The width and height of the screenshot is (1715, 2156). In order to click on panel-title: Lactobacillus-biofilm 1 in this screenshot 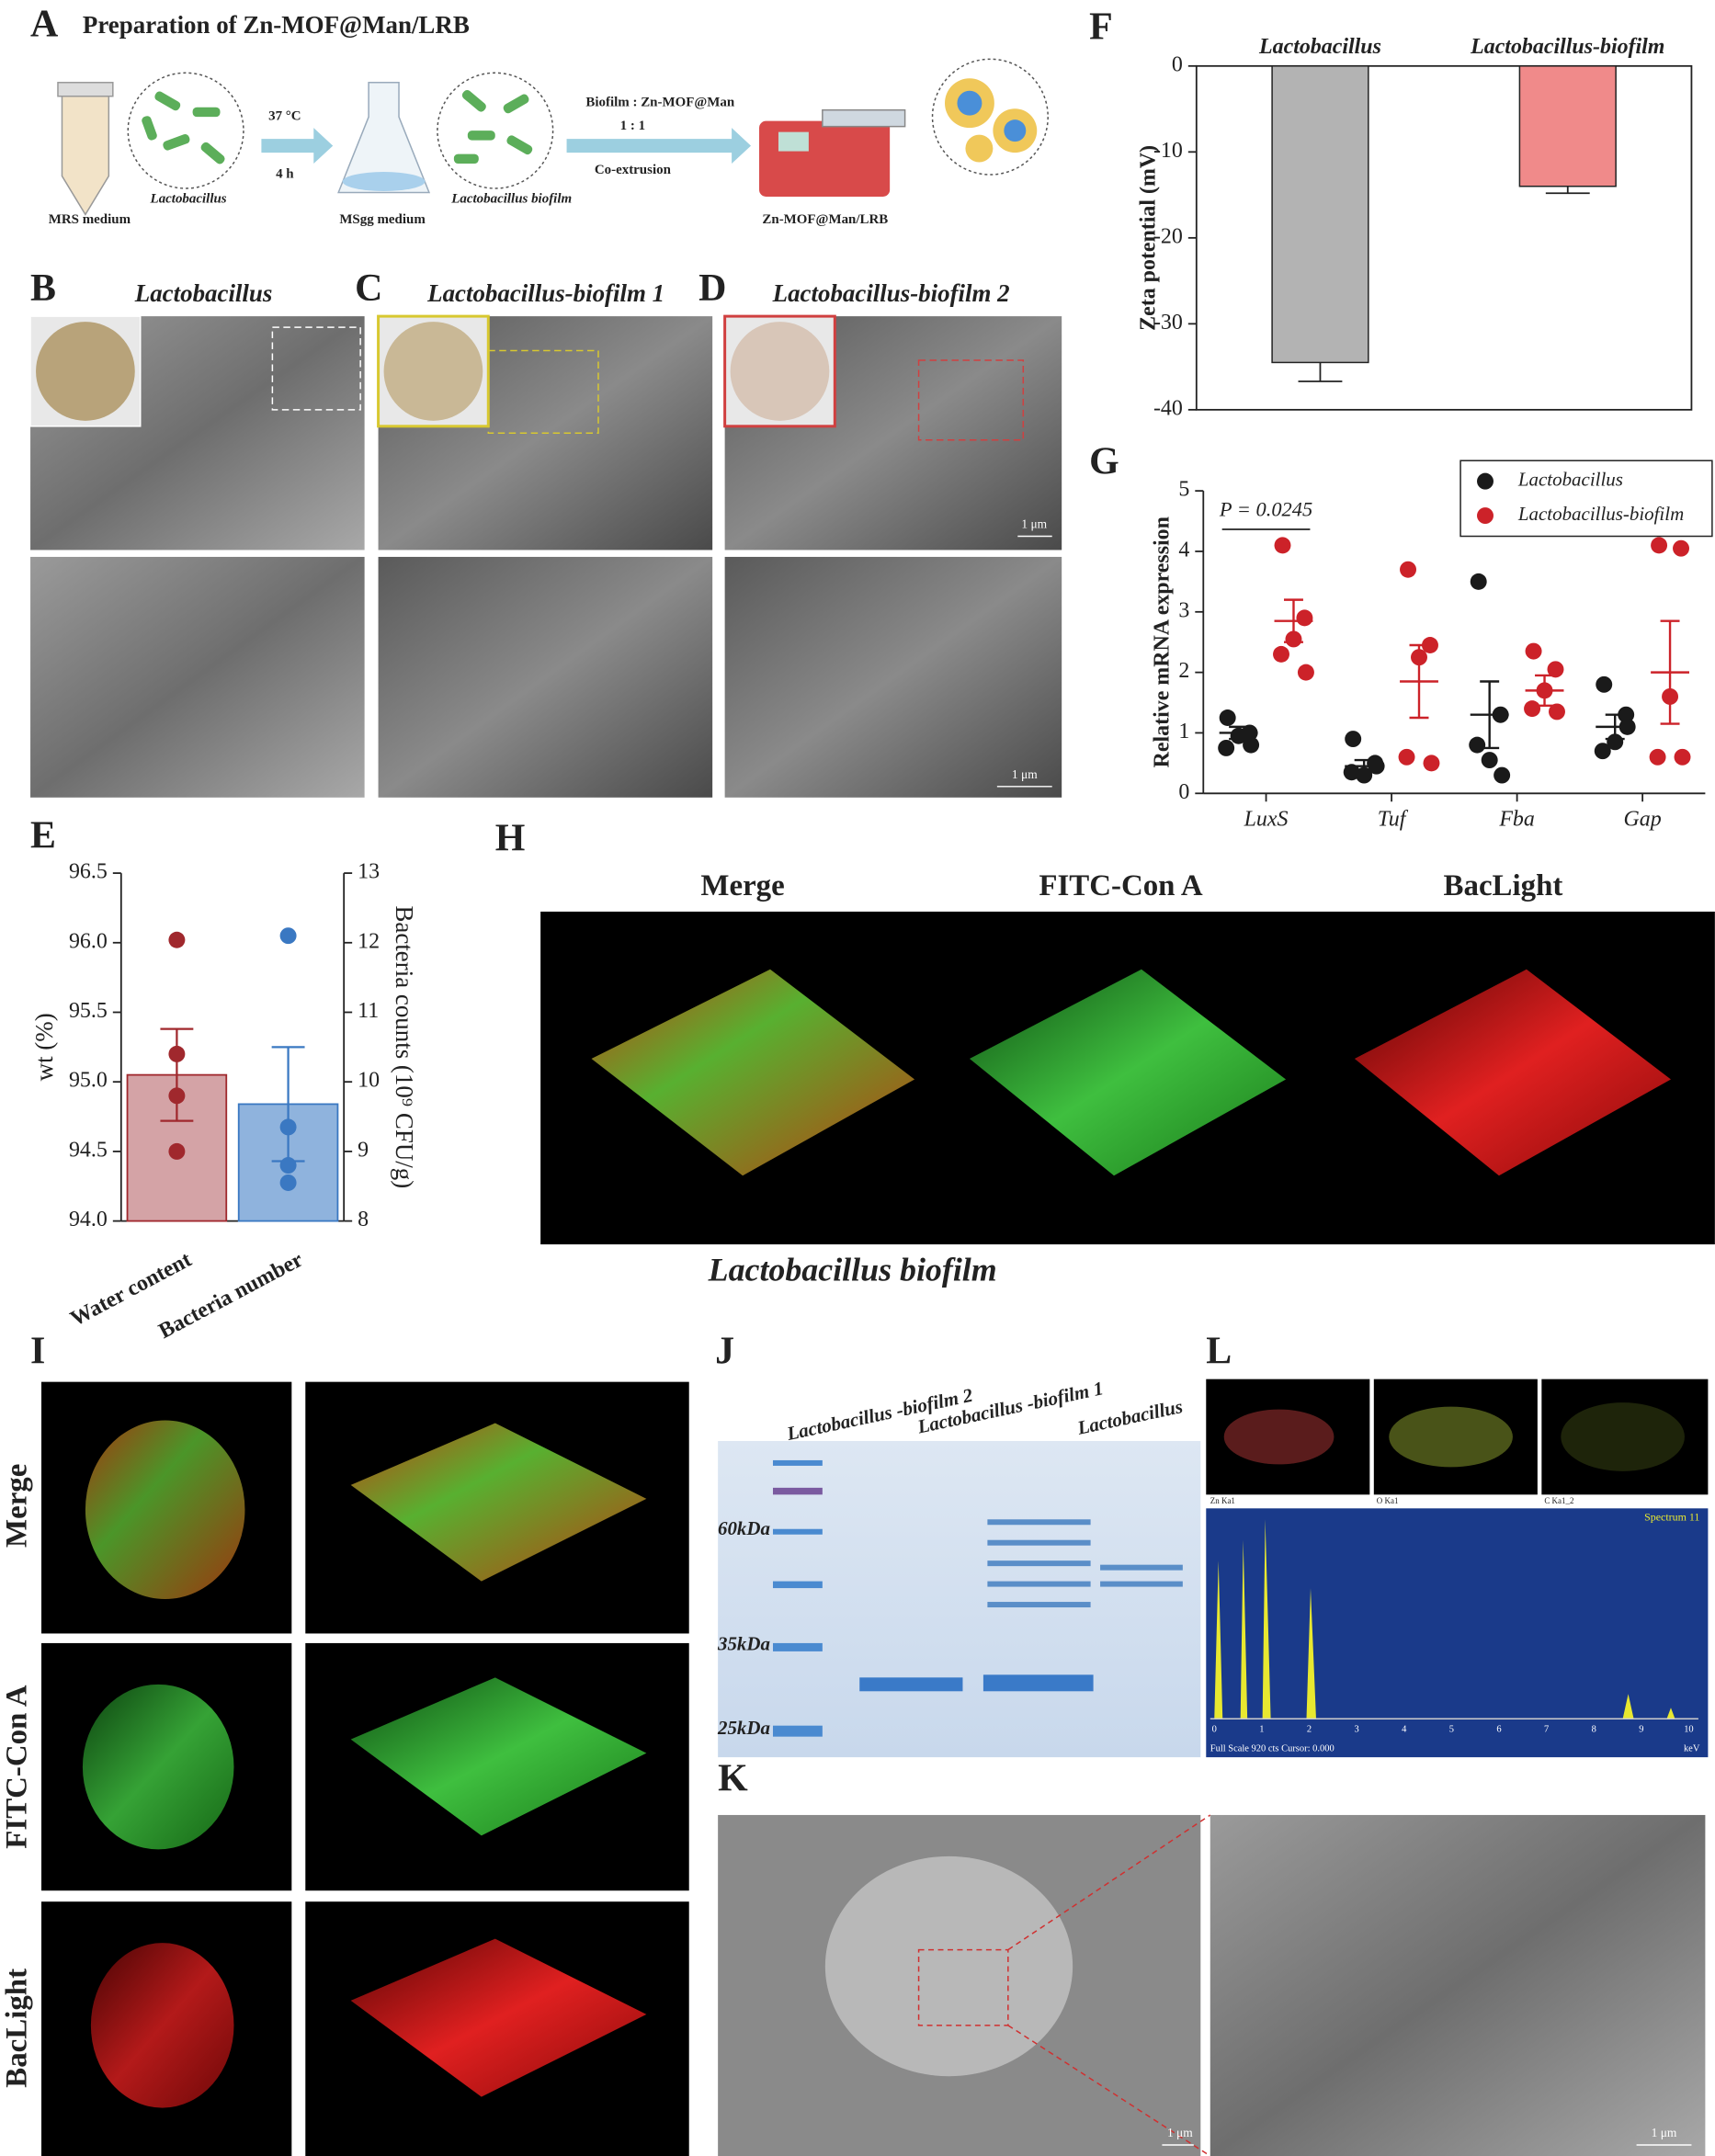, I will do `click(545, 293)`.